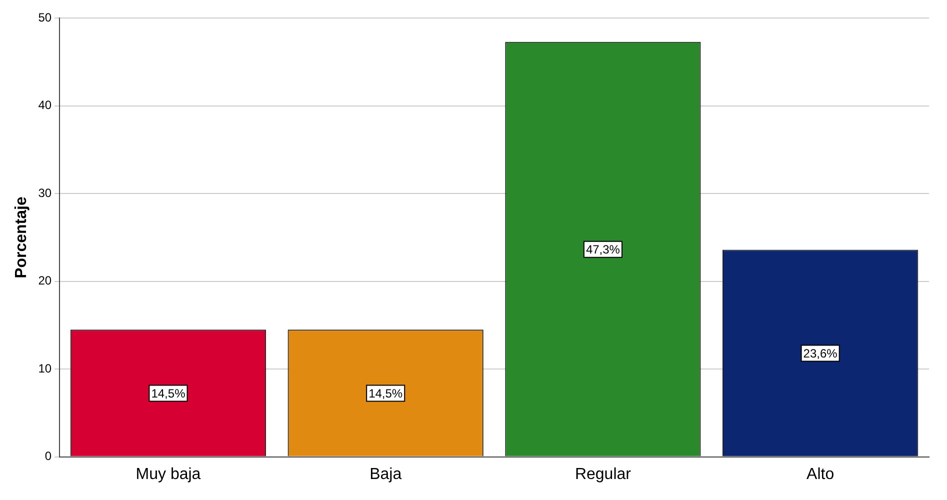 The width and height of the screenshot is (947, 500). I want to click on x-tick-label: Muy baja, so click(168, 474).